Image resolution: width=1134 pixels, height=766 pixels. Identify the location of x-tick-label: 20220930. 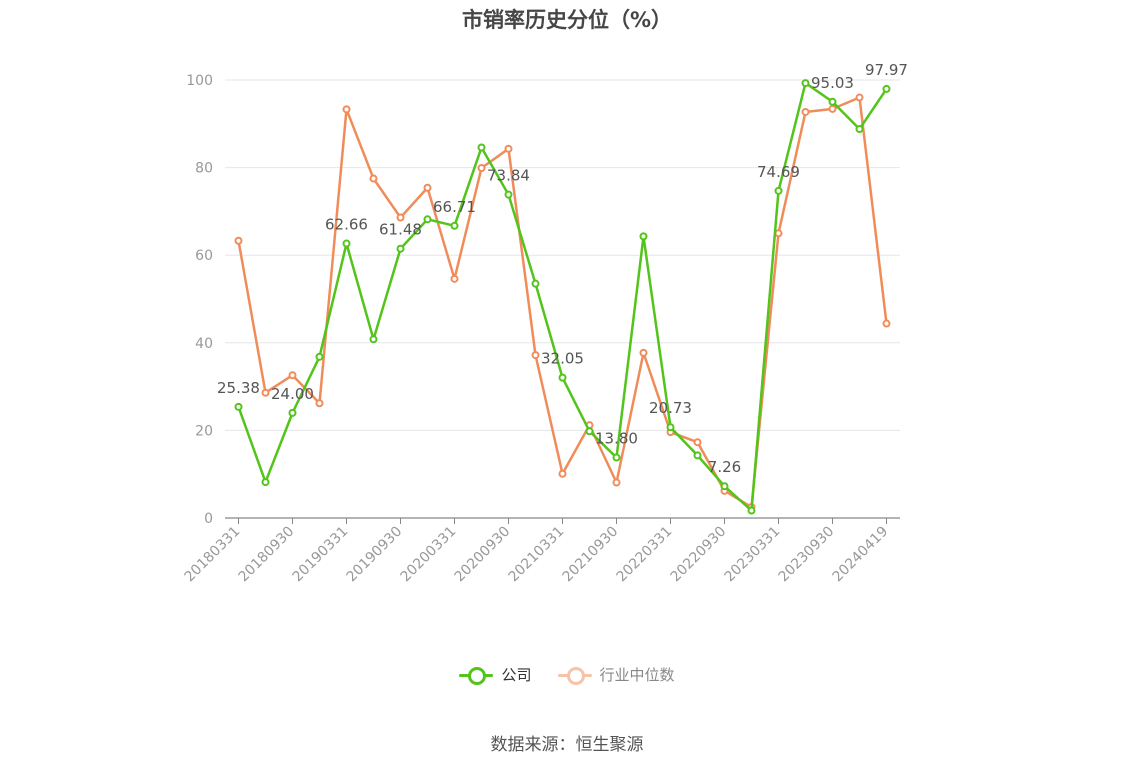
(699, 555).